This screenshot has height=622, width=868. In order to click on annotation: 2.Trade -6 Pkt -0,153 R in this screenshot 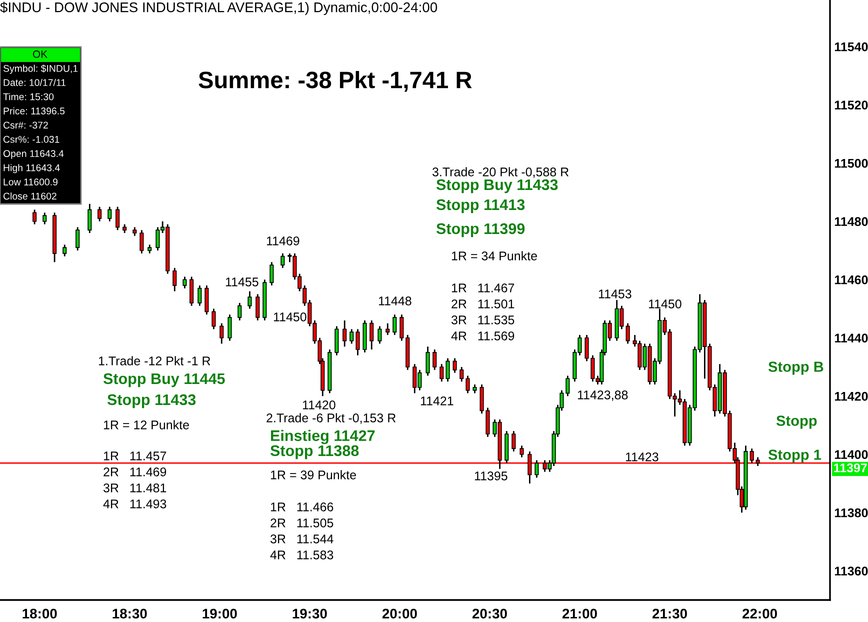, I will do `click(331, 418)`.